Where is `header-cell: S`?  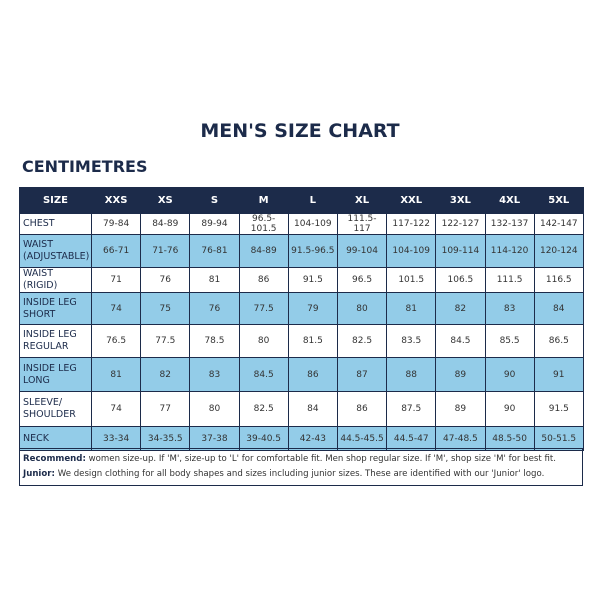
header-cell: S is located at coordinates (214, 200).